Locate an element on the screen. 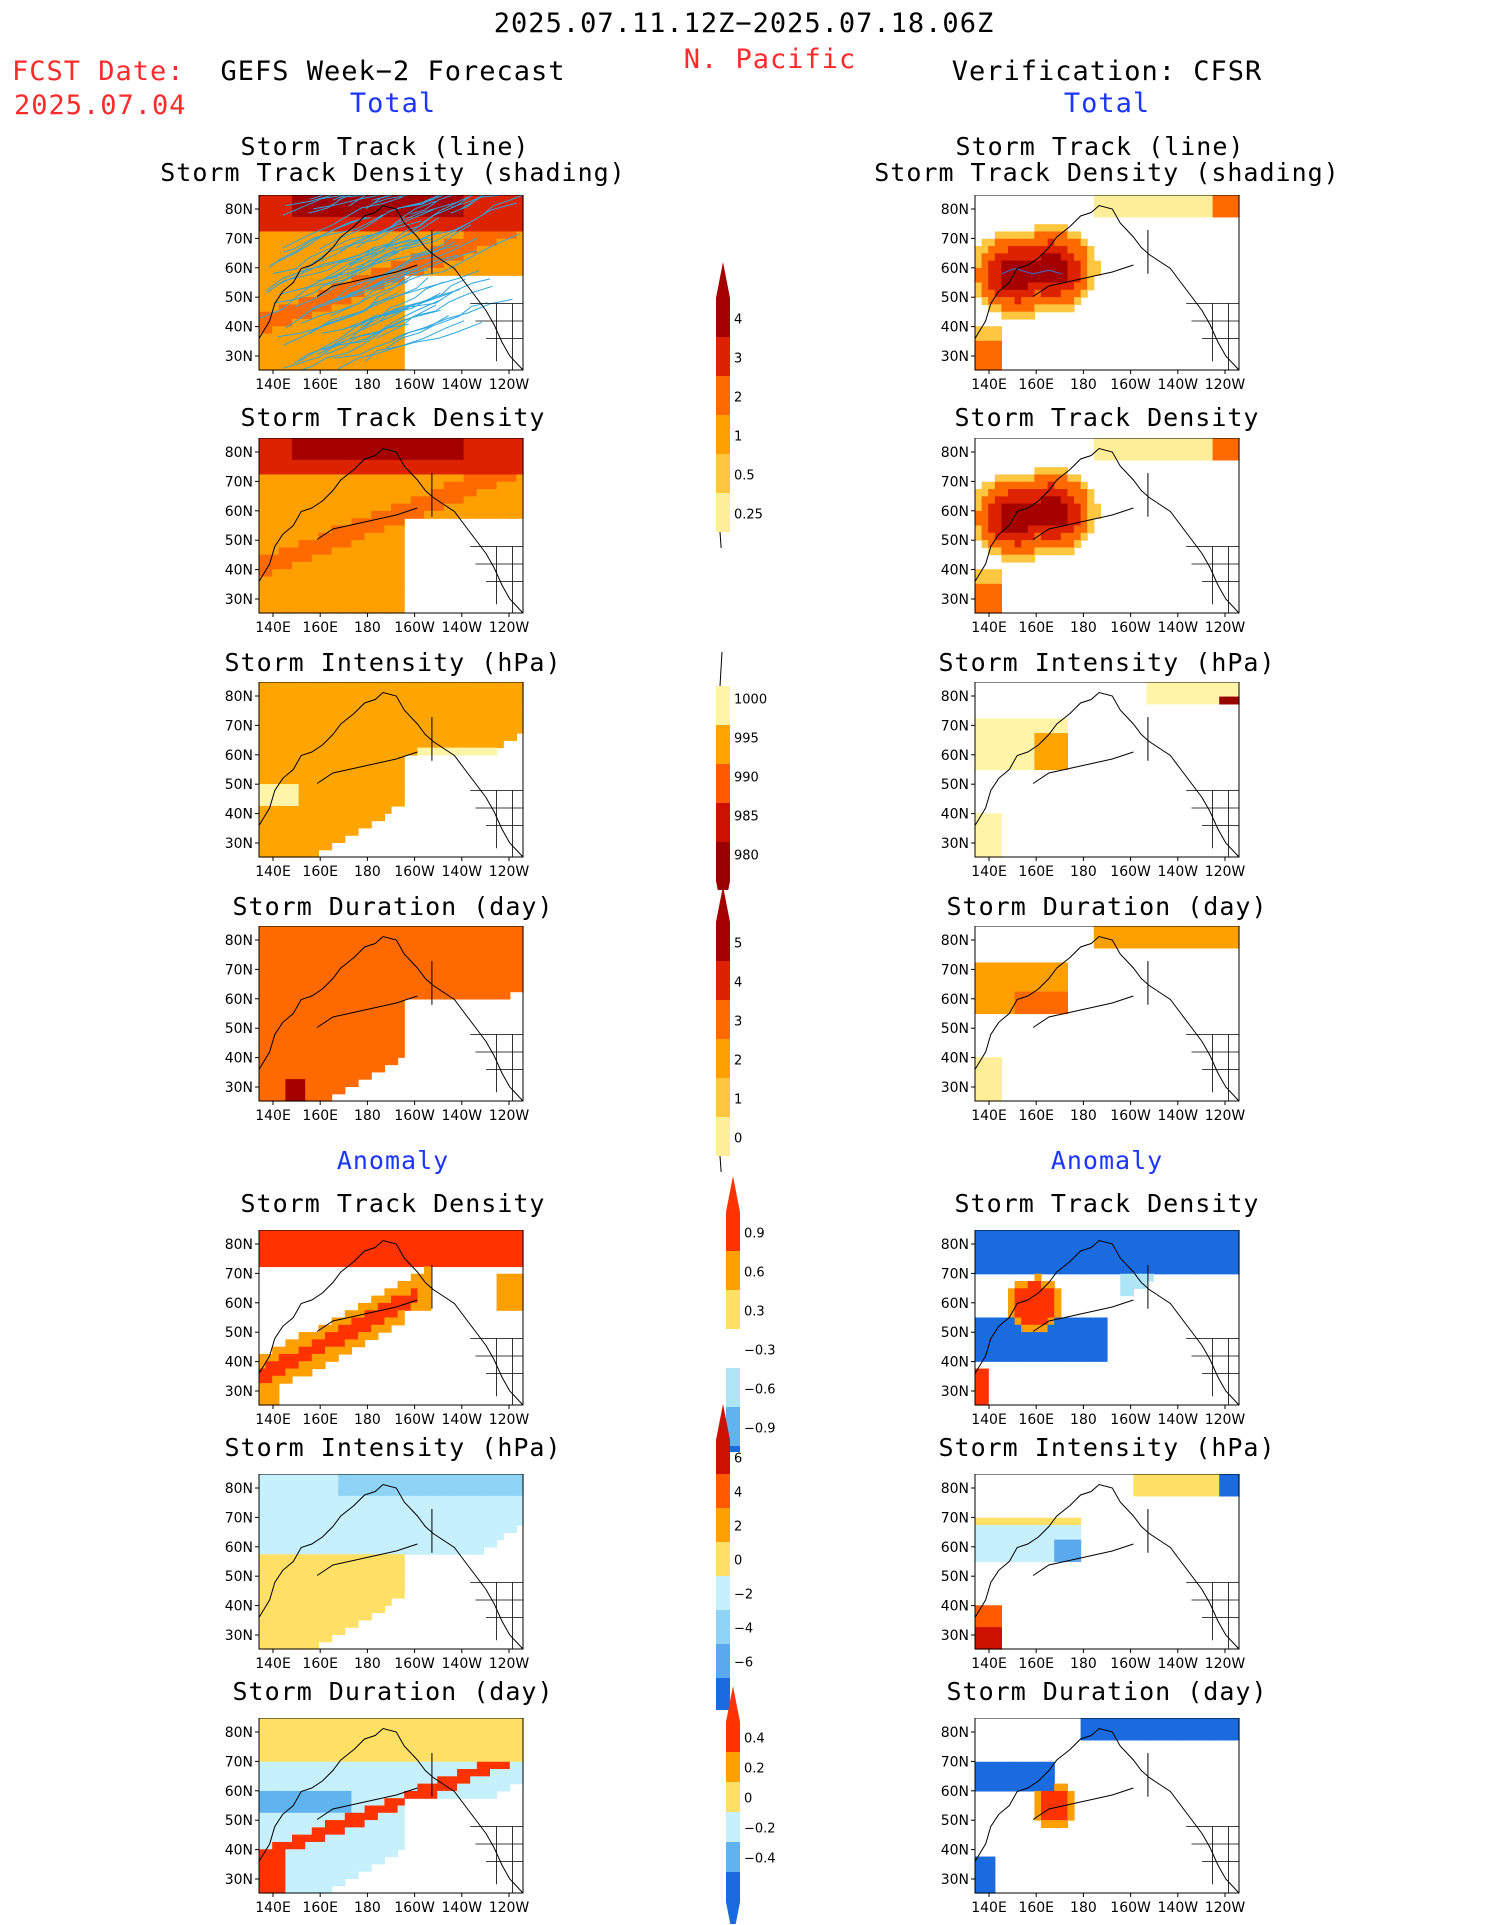 This screenshot has width=1487, height=1925. aleutian-islands is located at coordinates (367, 1315).